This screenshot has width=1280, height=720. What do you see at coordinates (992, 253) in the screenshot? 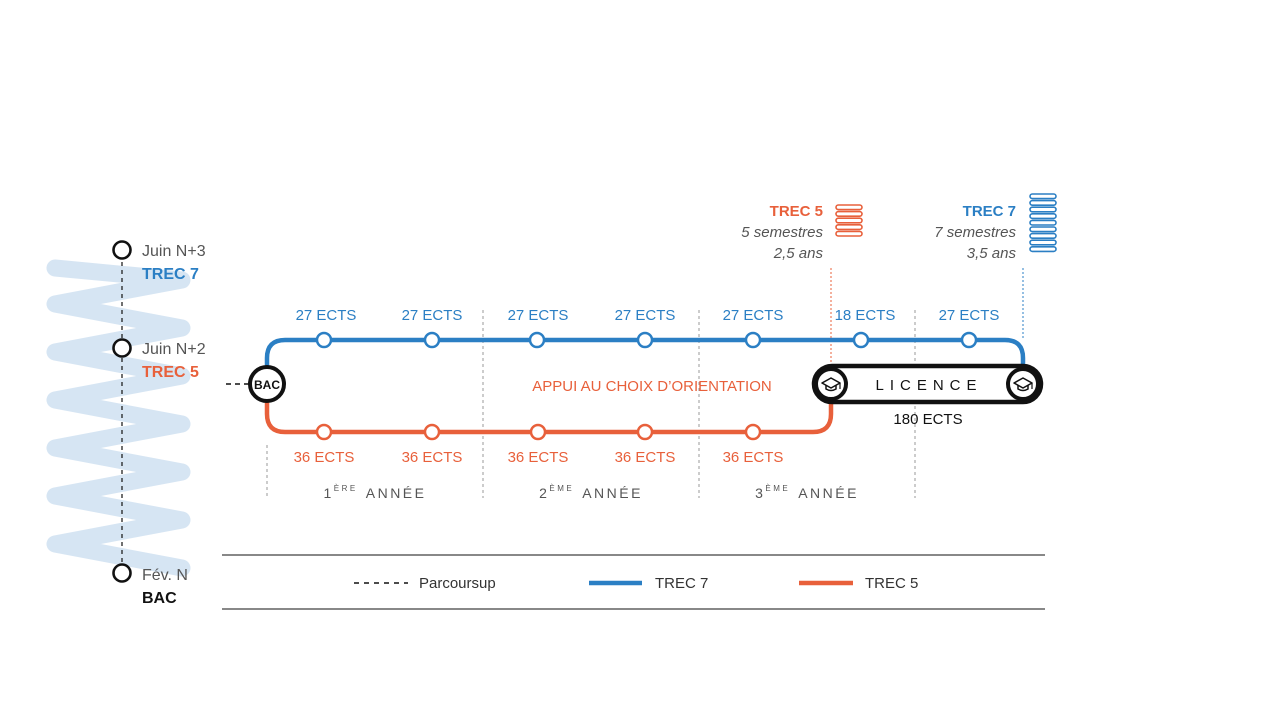
I see `trec7-note-years: 3,5 ans` at bounding box center [992, 253].